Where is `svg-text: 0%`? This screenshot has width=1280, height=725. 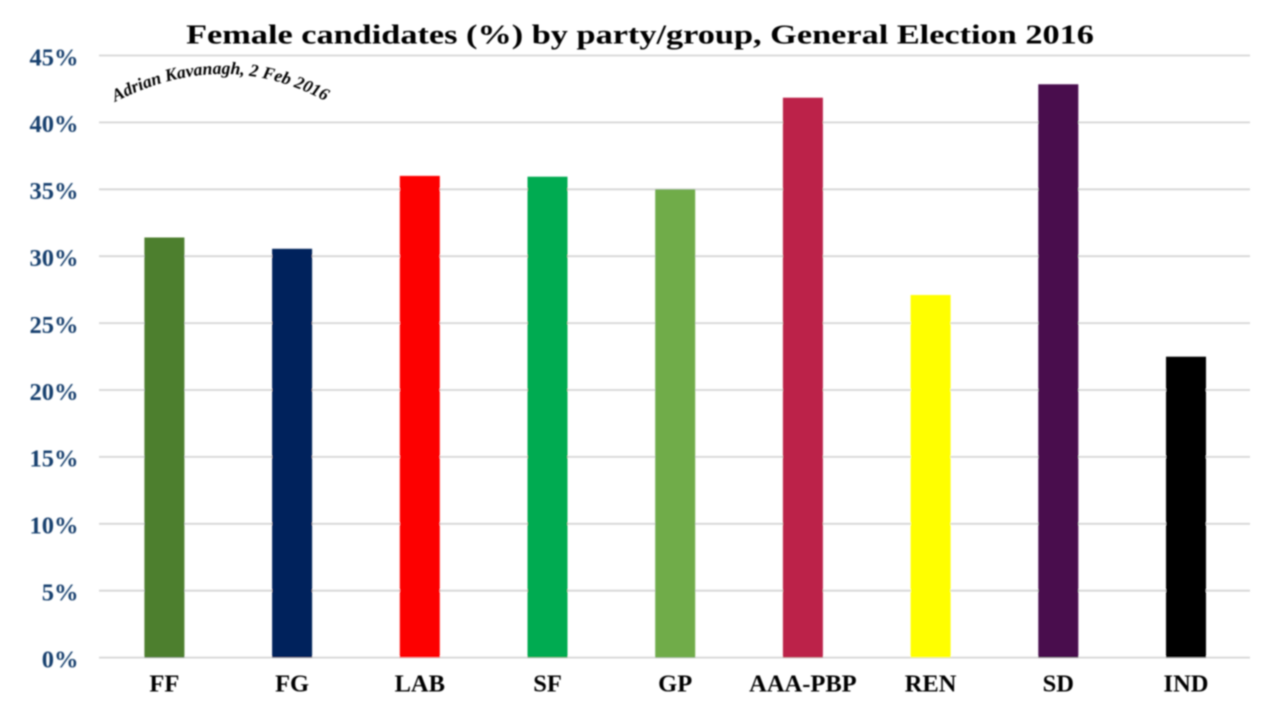 svg-text: 0% is located at coordinates (60, 659).